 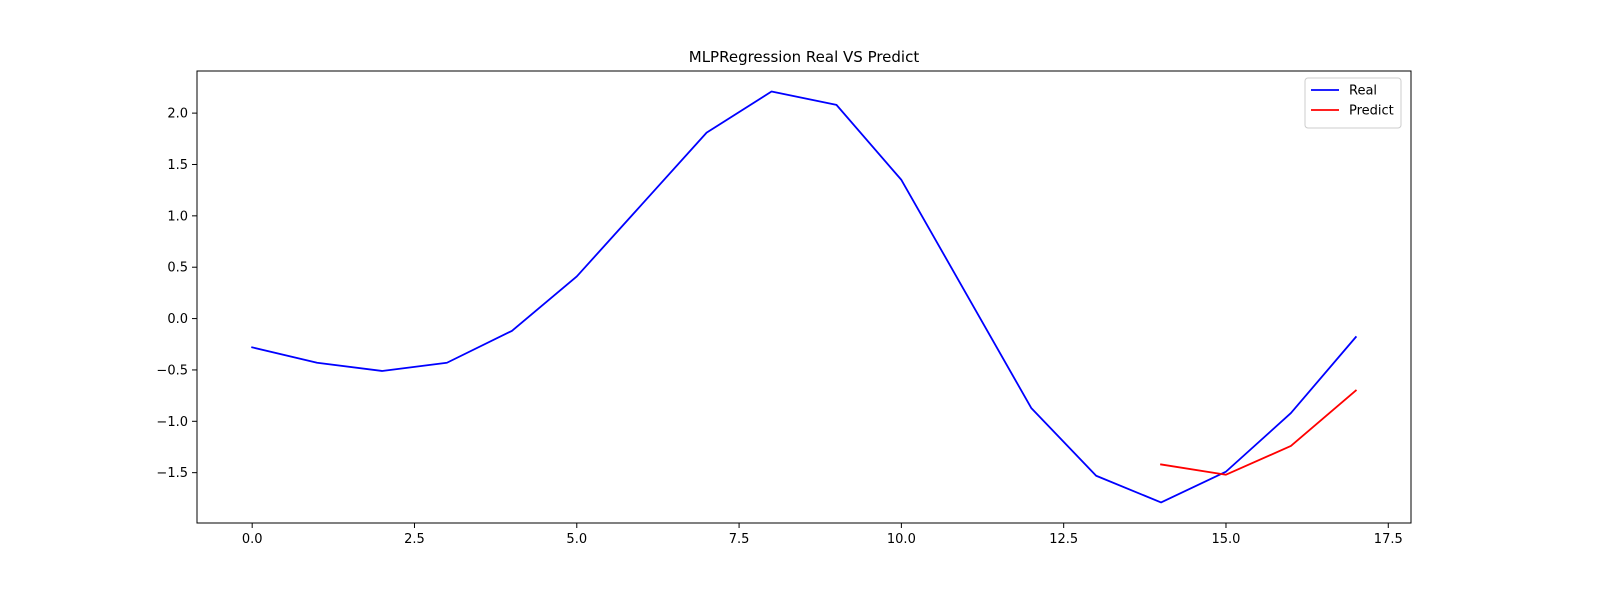 What do you see at coordinates (172, 422) in the screenshot?
I see `y-tick-label: −1.0` at bounding box center [172, 422].